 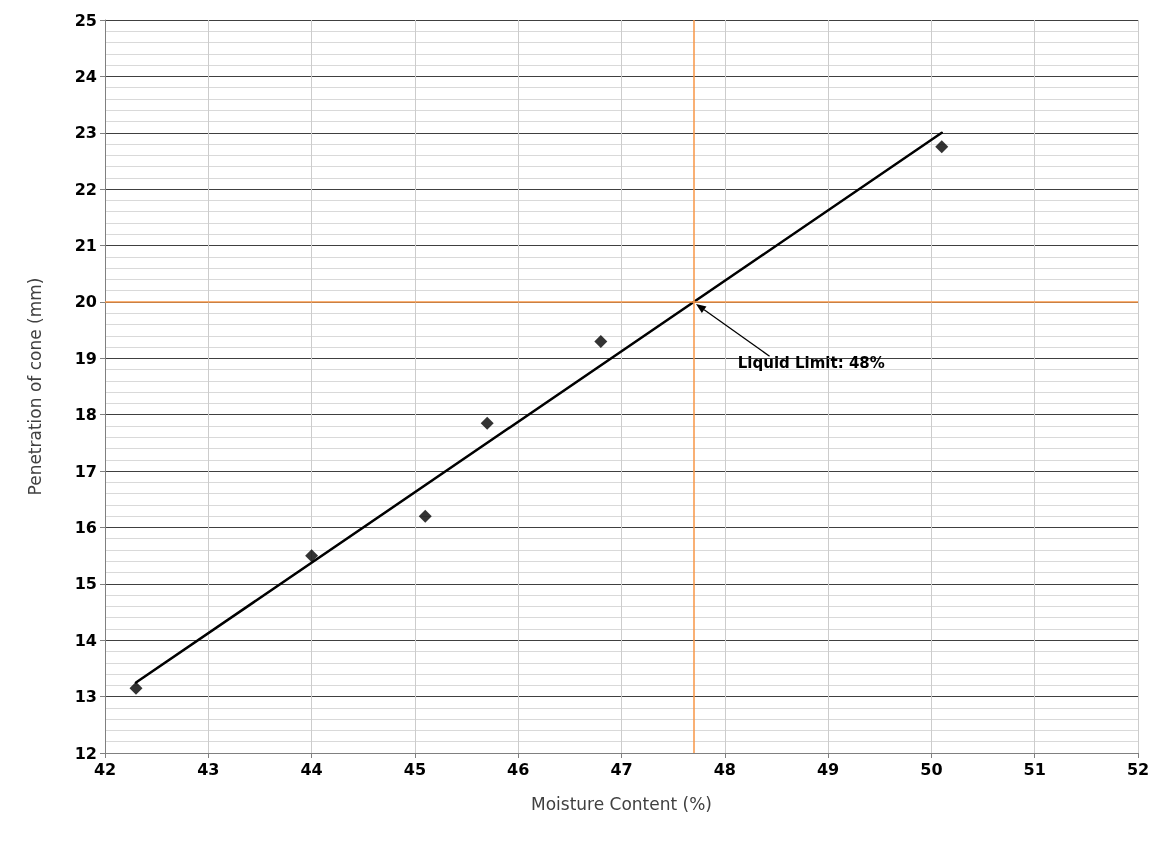 I want to click on annotation: Liquid Limit: 48%, so click(x=811, y=363).